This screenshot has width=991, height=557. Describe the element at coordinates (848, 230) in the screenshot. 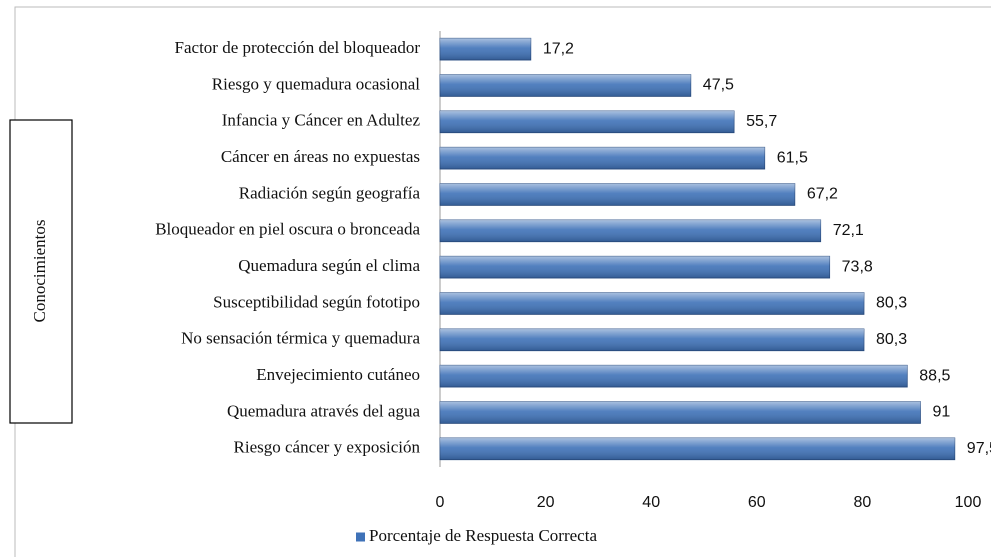

I see `data-label: 72,1` at that location.